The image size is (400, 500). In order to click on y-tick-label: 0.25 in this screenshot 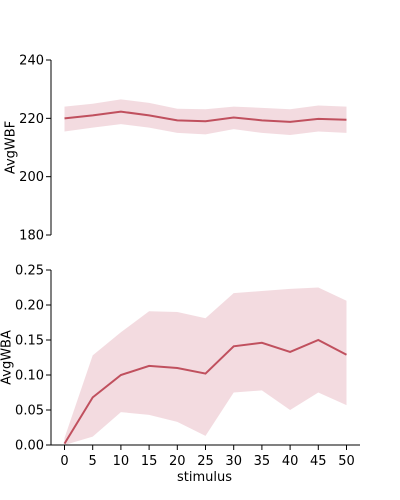, I will do `click(29, 271)`.